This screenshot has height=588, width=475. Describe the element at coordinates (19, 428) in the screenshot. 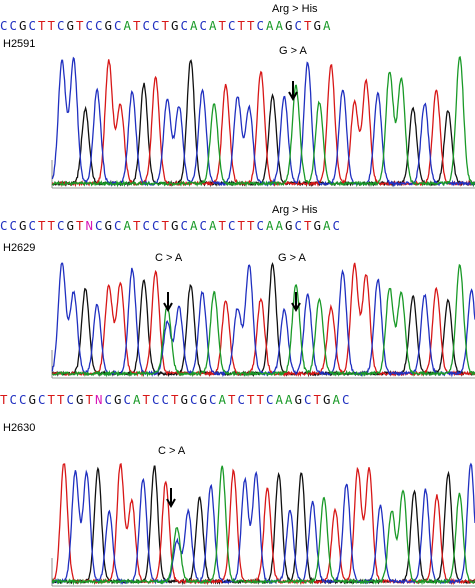

I see `sample-label: H2630` at that location.